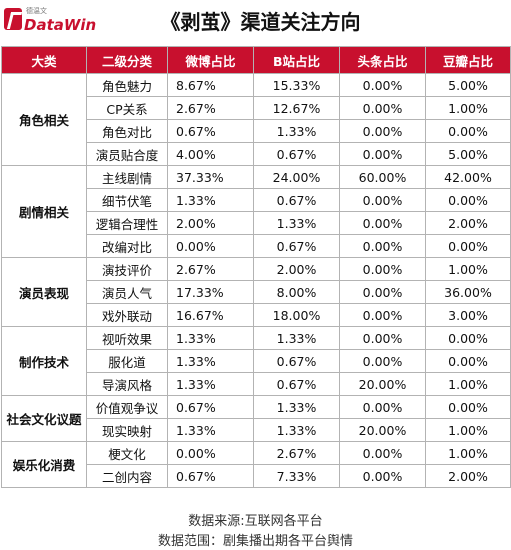 The image size is (511, 550). I want to click on subcategory-cell: 演技评价, so click(127, 269).